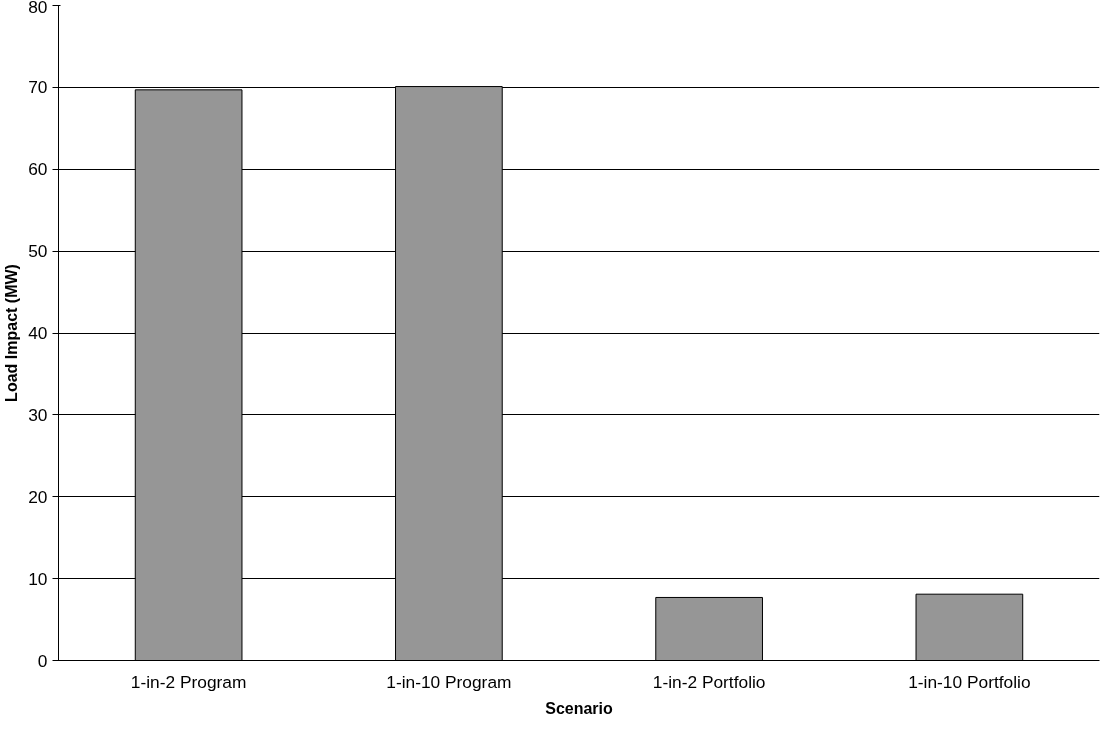 This screenshot has width=1119, height=740. Describe the element at coordinates (38, 496) in the screenshot. I see `y-tick-label: 20` at that location.